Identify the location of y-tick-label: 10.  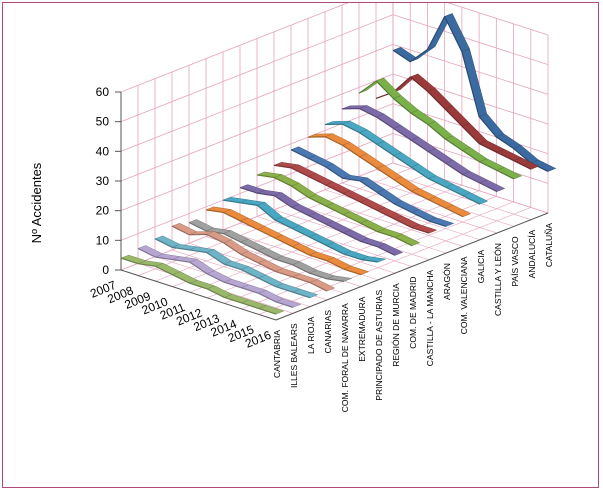
(103, 240).